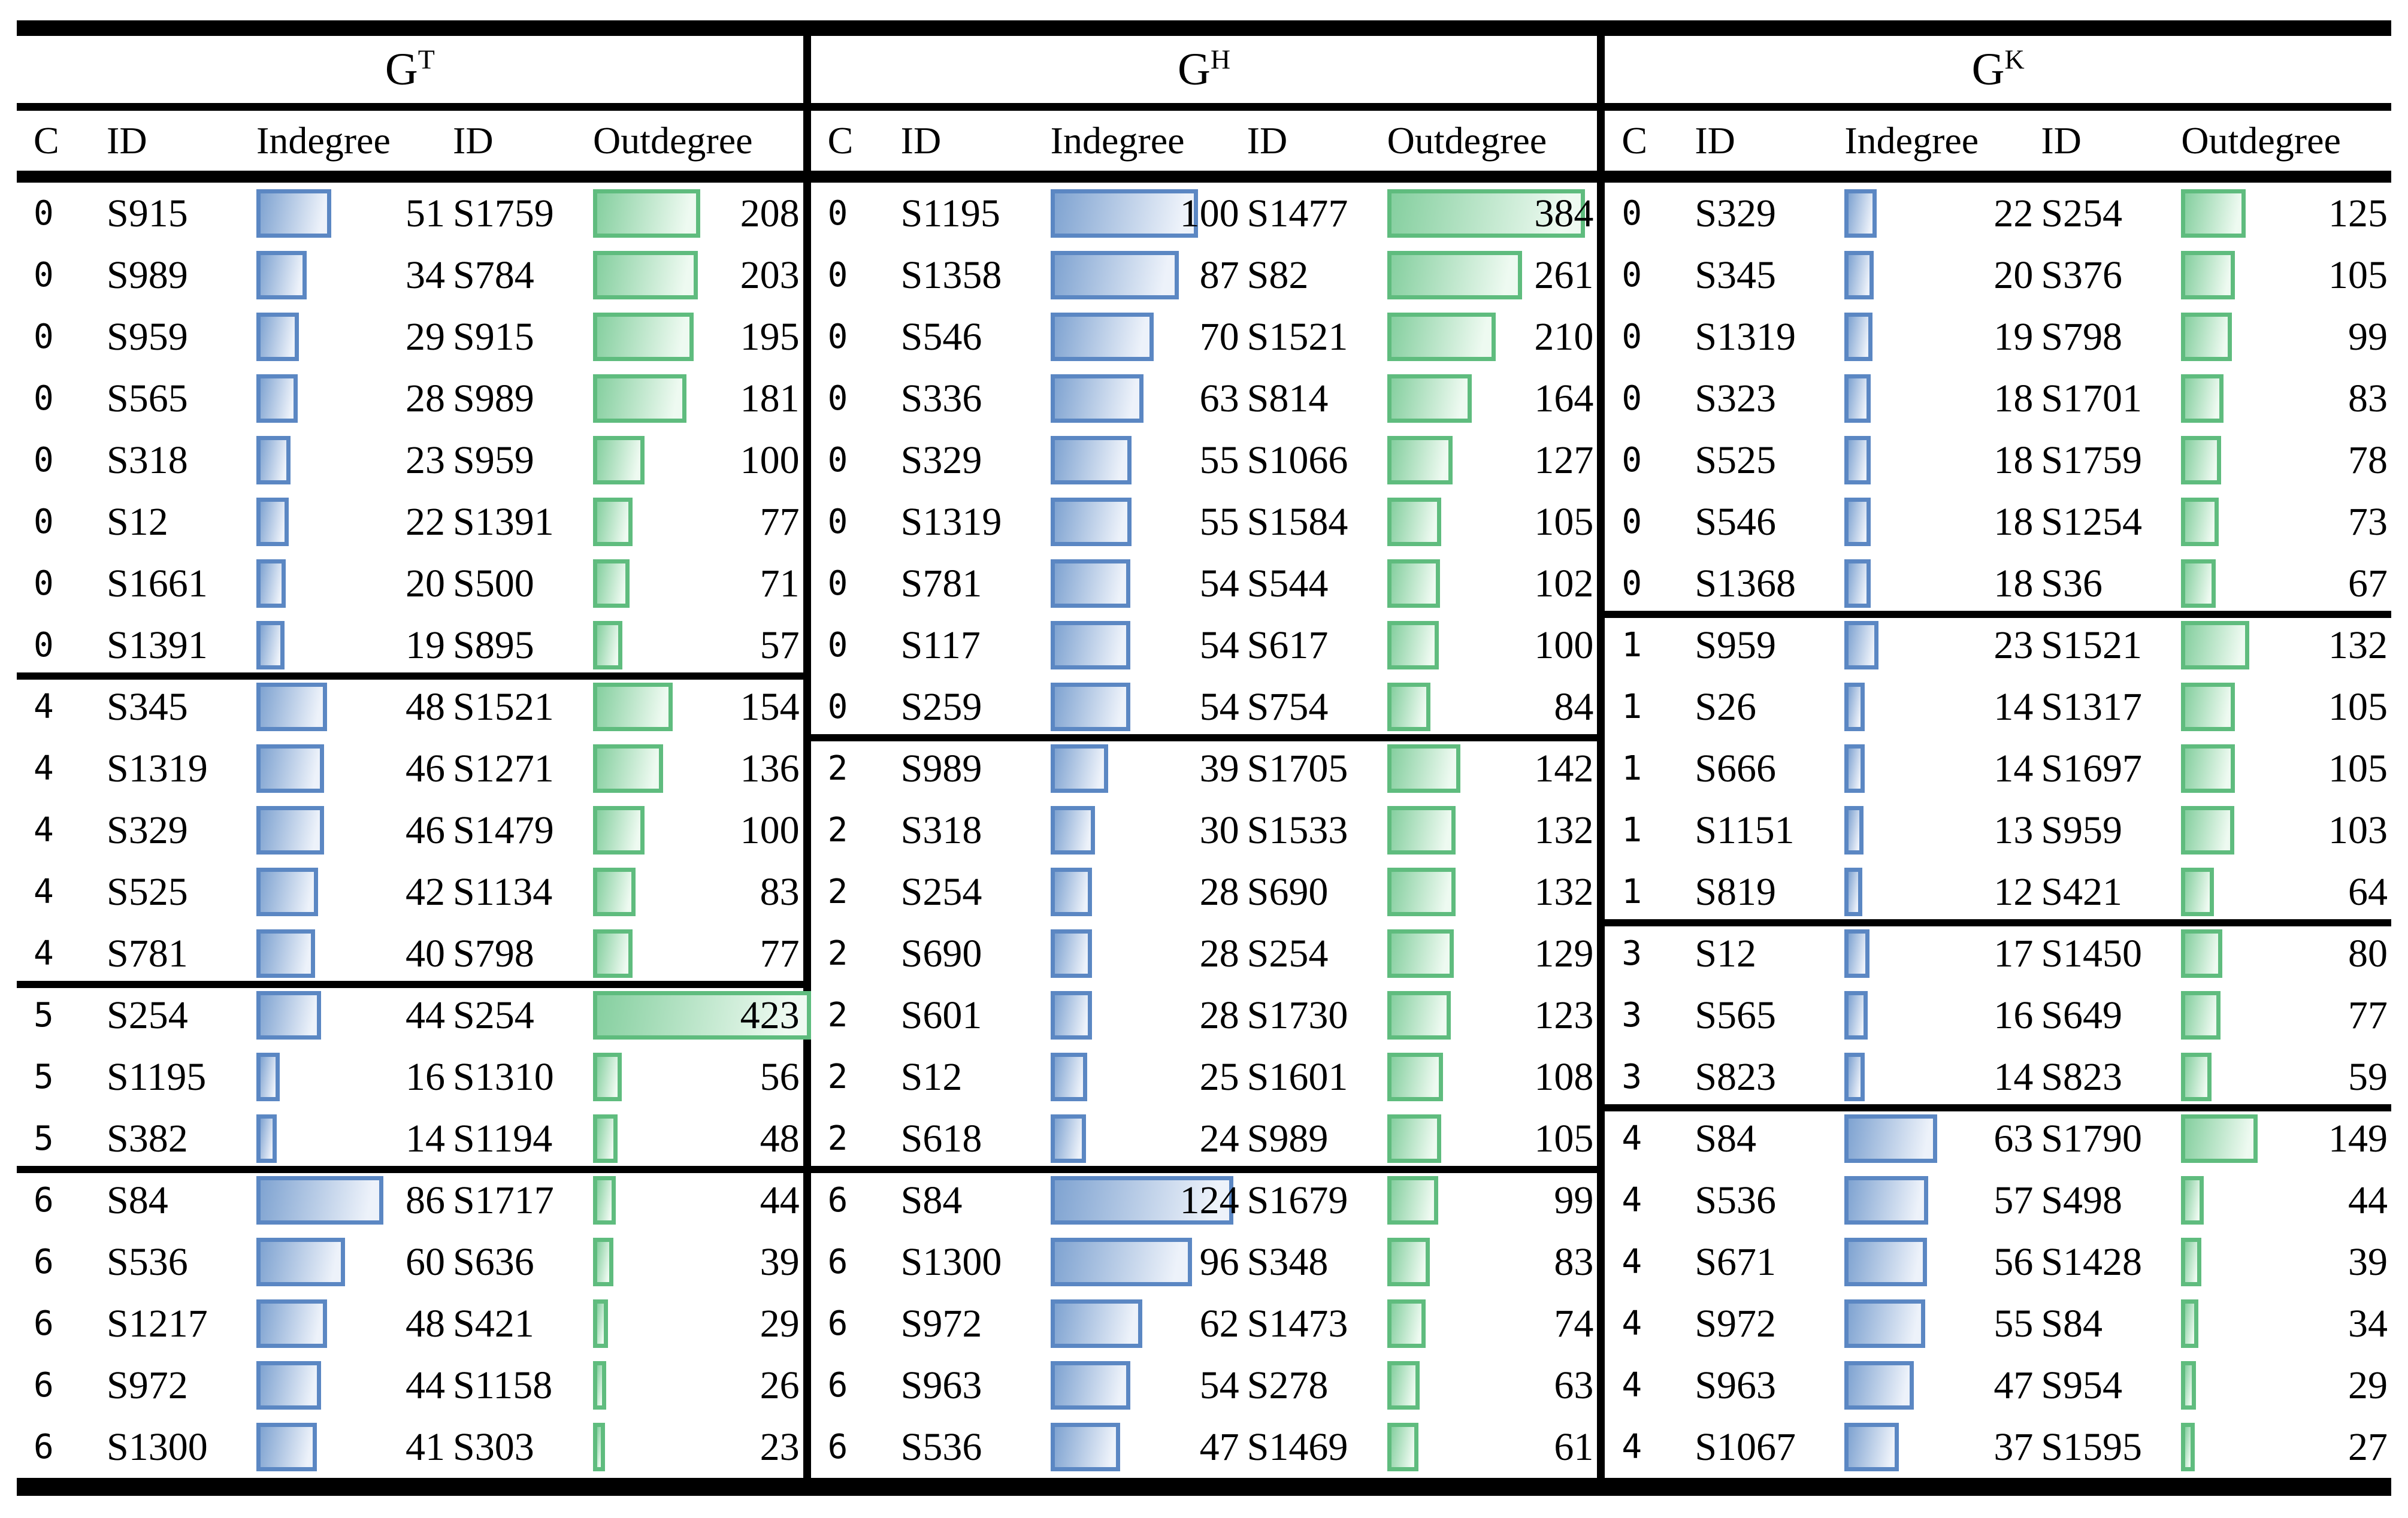 Image resolution: width=2408 pixels, height=1518 pixels. What do you see at coordinates (2014, 707) in the screenshot?
I see `indegree-value: 14` at bounding box center [2014, 707].